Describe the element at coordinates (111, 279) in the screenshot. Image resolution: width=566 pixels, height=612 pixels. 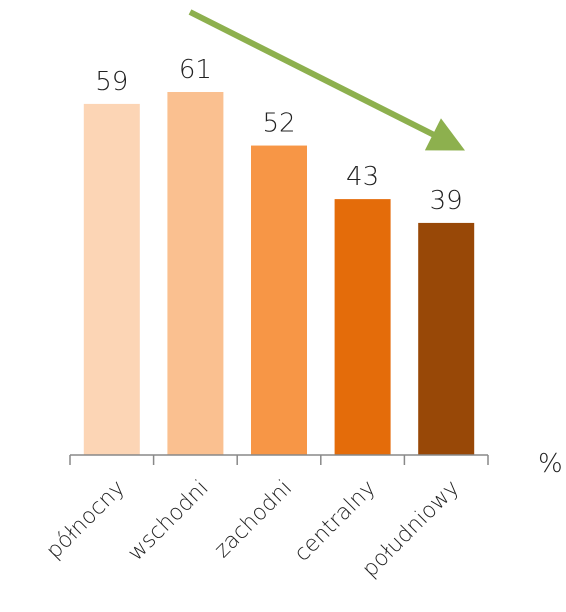
I see `bar-północny` at that location.